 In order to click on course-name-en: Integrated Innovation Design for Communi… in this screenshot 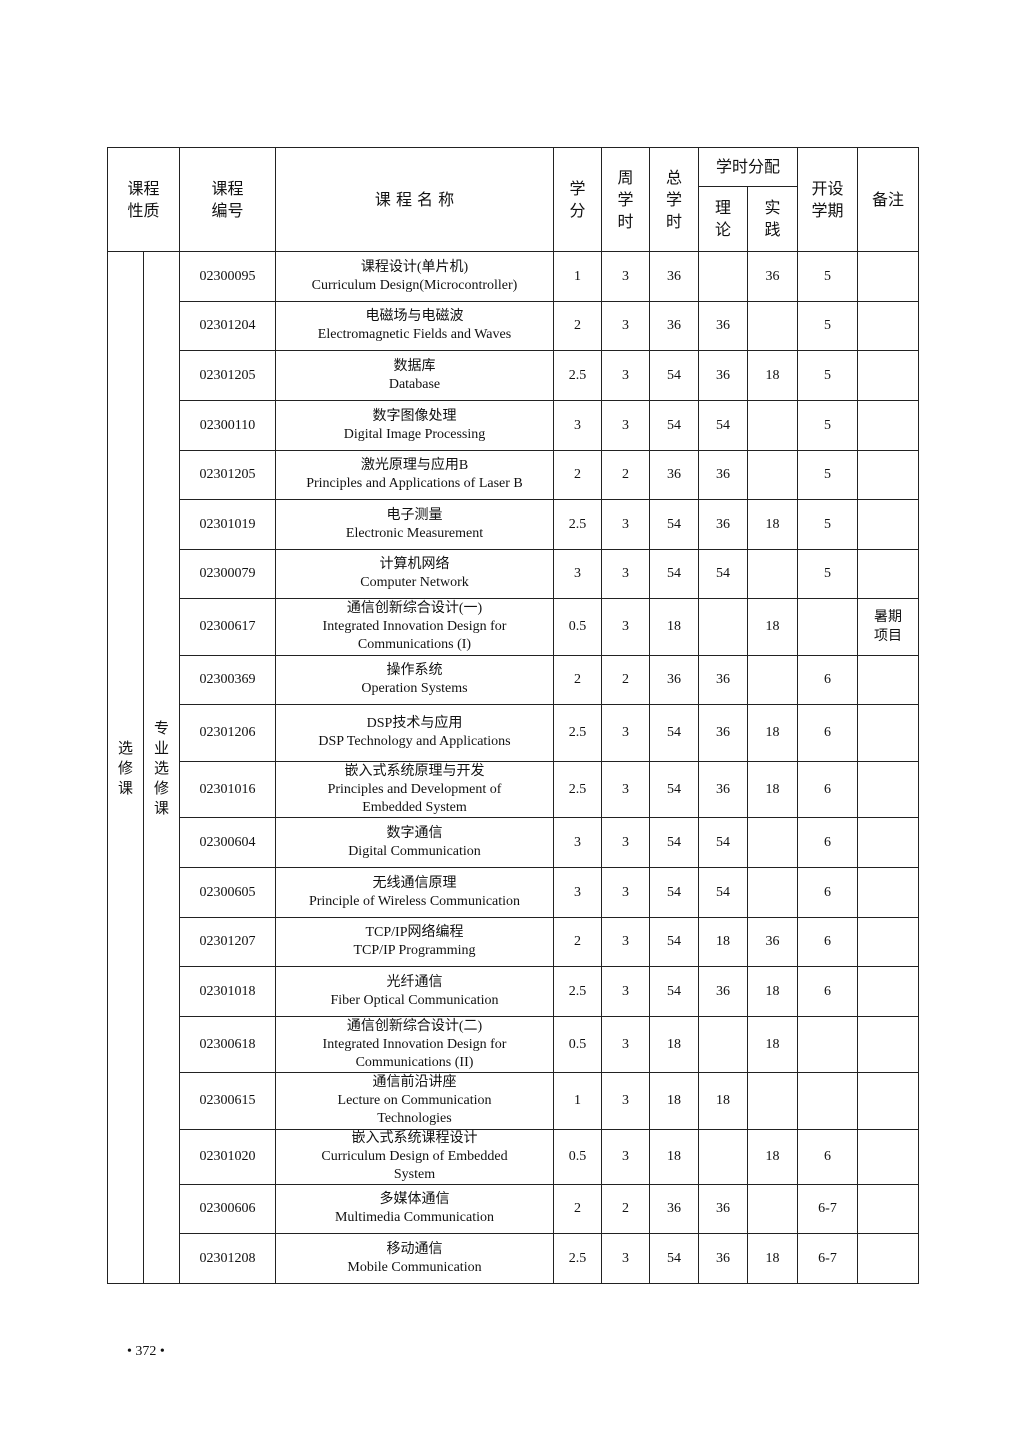, I will do `click(414, 1053)`.